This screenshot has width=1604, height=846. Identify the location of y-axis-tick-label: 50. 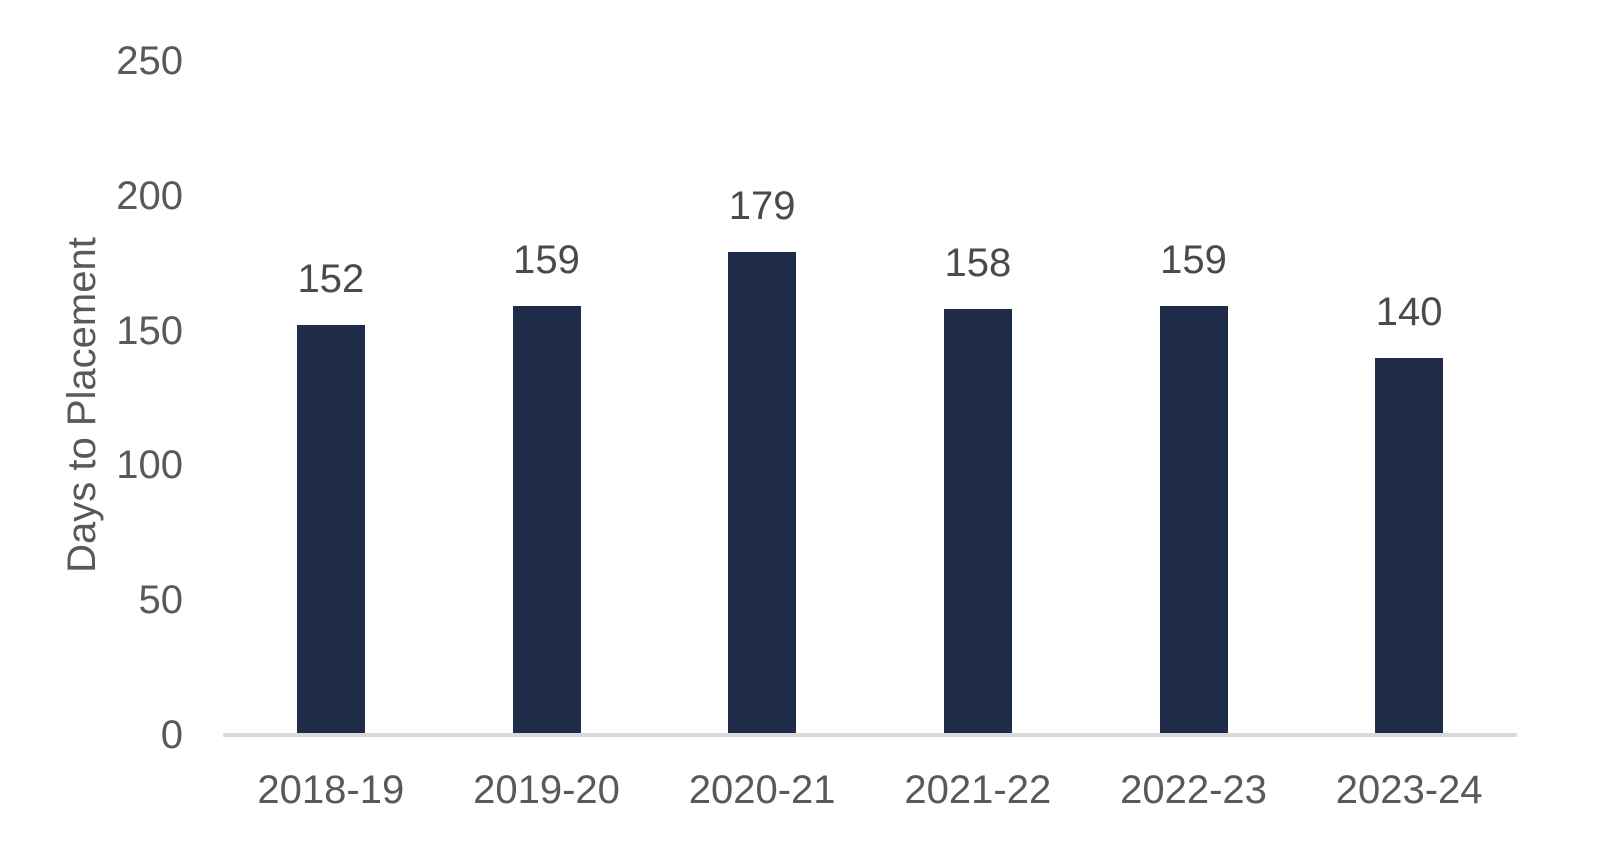
(161, 600).